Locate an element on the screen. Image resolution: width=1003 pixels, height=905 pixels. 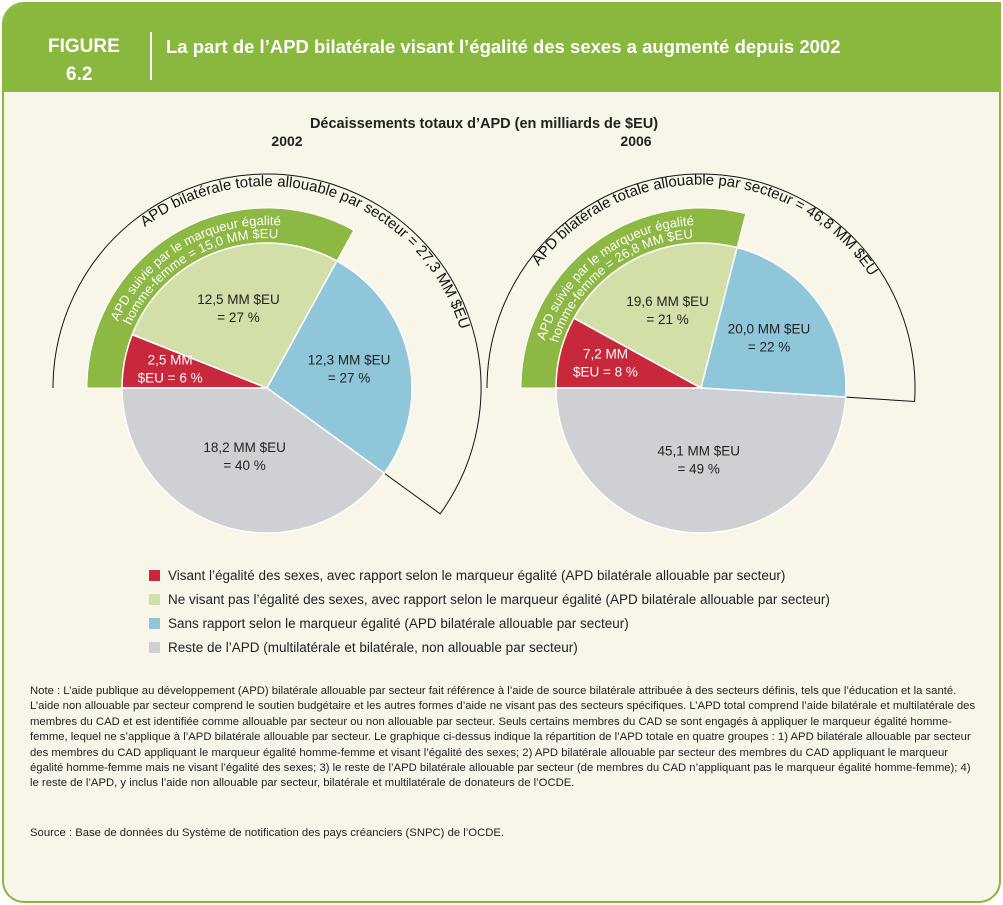
slice-label: = 40 % is located at coordinates (244, 465).